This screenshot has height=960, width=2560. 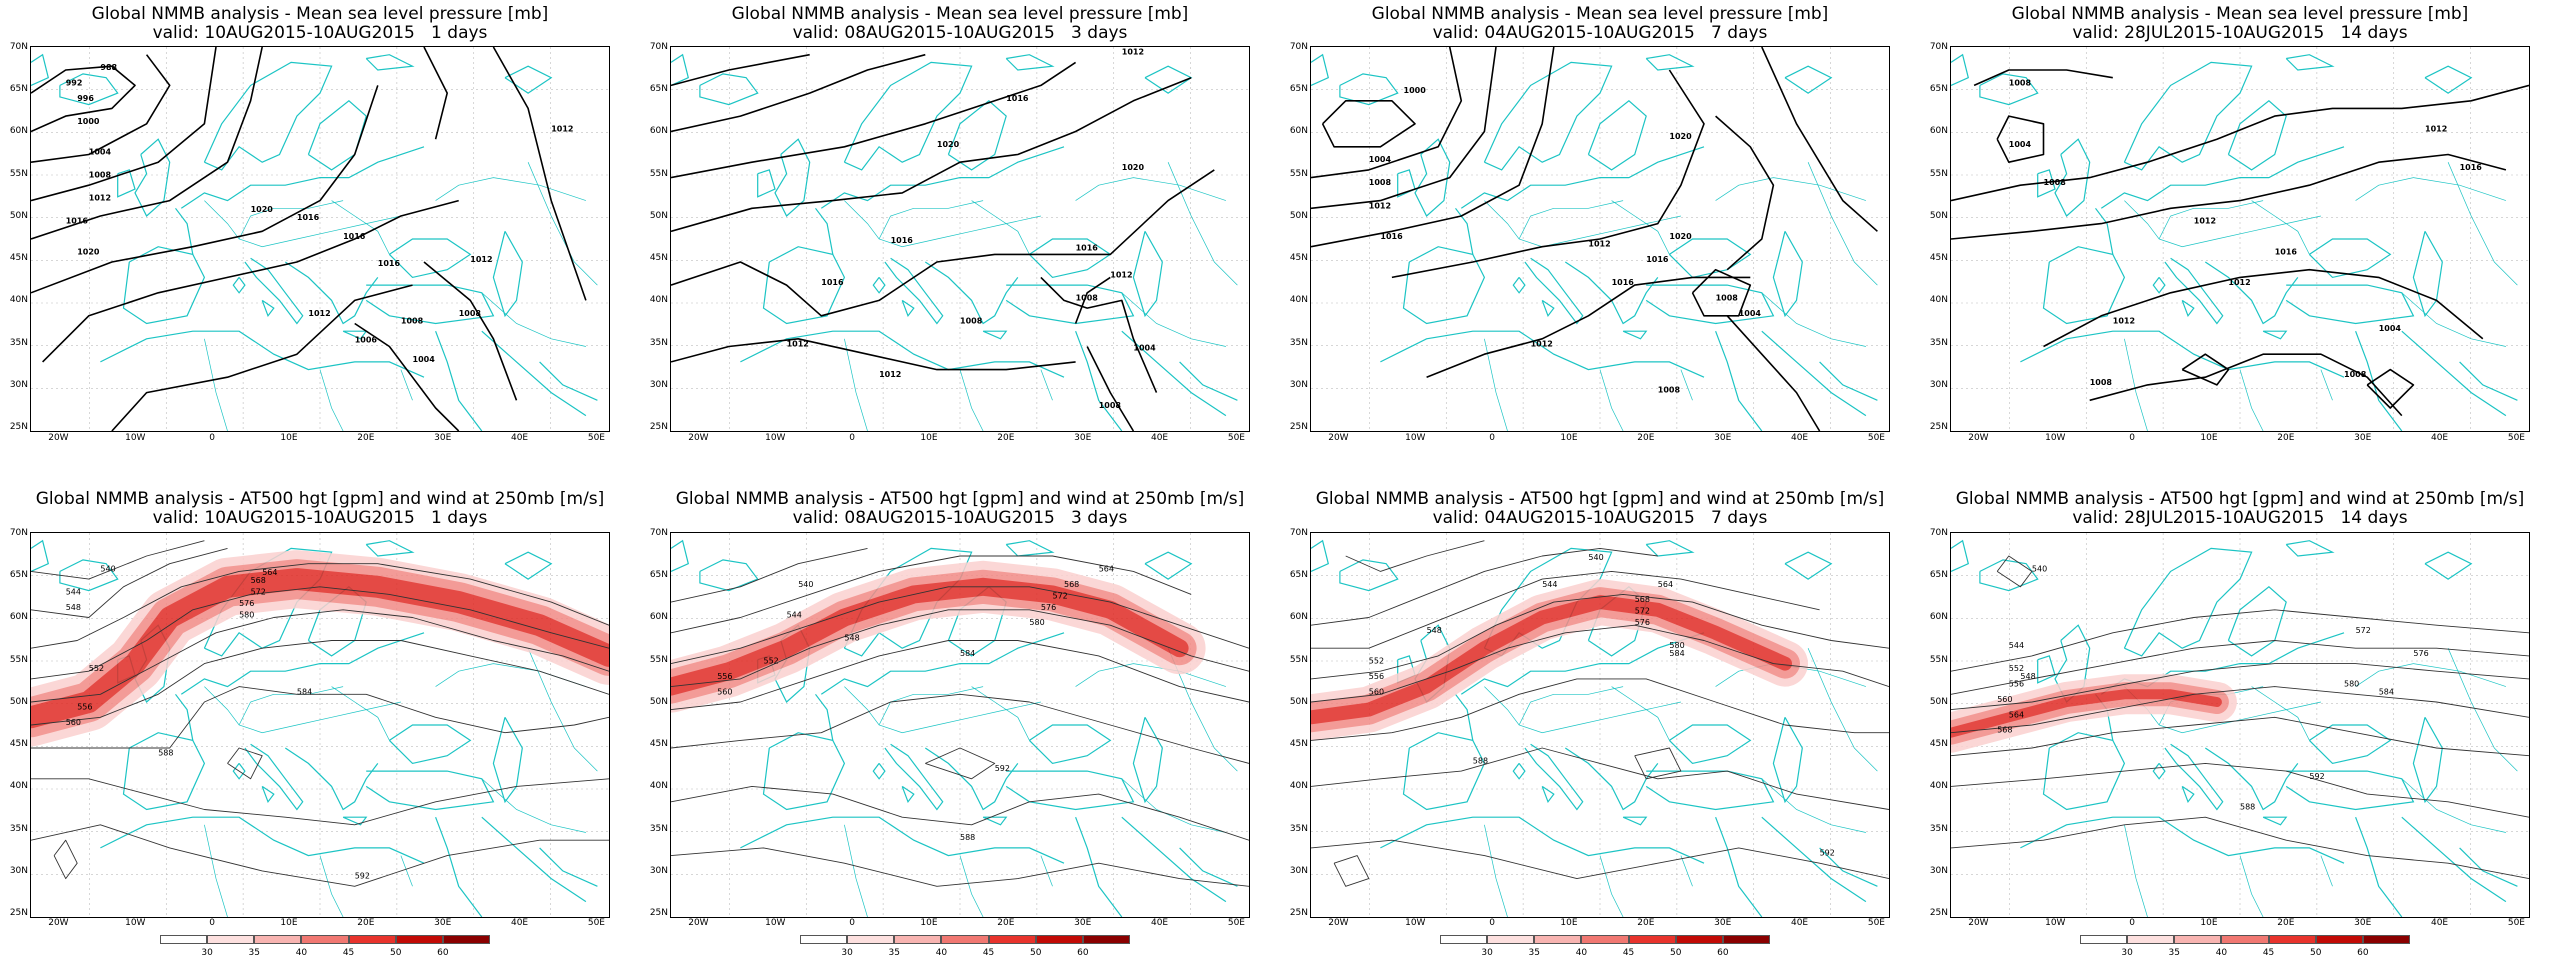 I want to click on height-label: 584, so click(x=967, y=653).